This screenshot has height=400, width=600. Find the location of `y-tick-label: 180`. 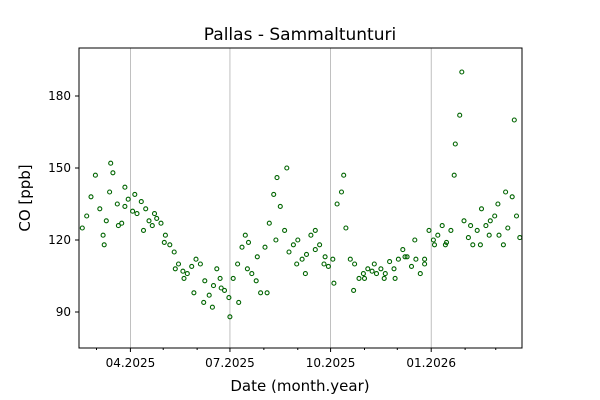

y-tick-label: 180 is located at coordinates (59, 96).